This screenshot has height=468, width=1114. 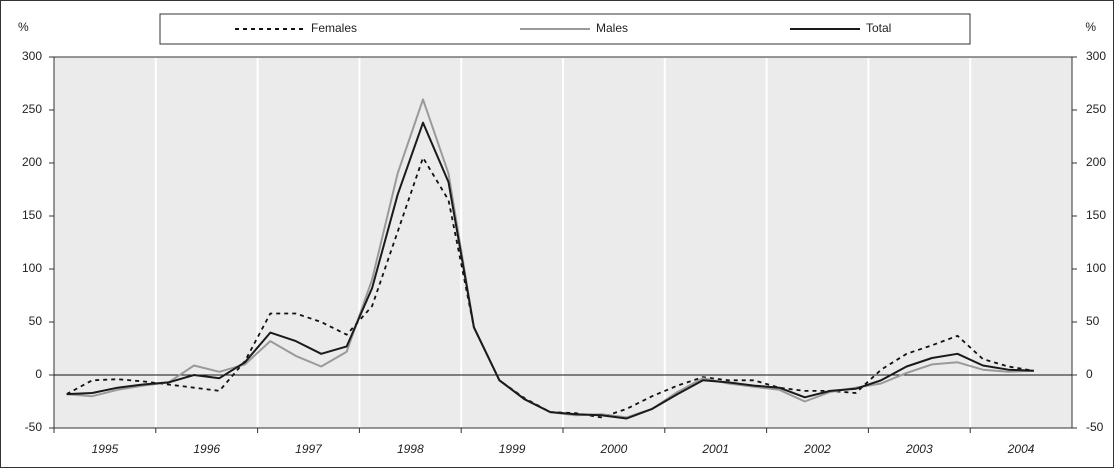 I want to click on y-tick-label: 50, so click(x=36, y=321).